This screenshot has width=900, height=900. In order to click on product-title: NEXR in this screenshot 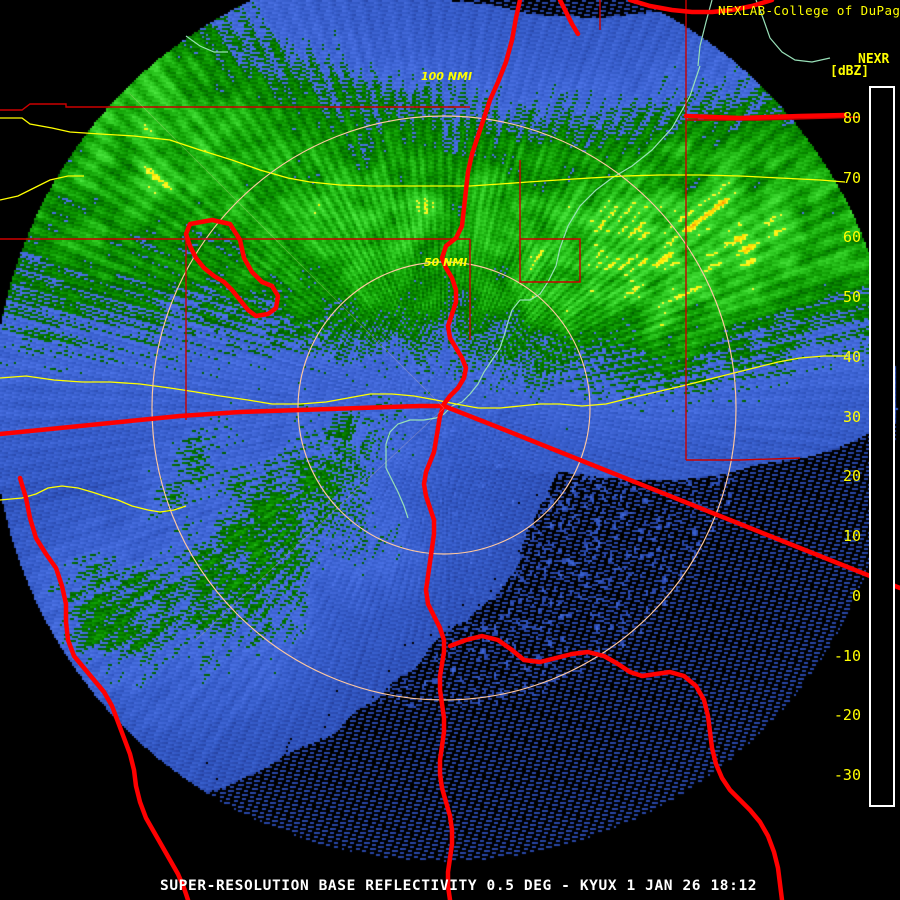, I will do `click(874, 59)`.